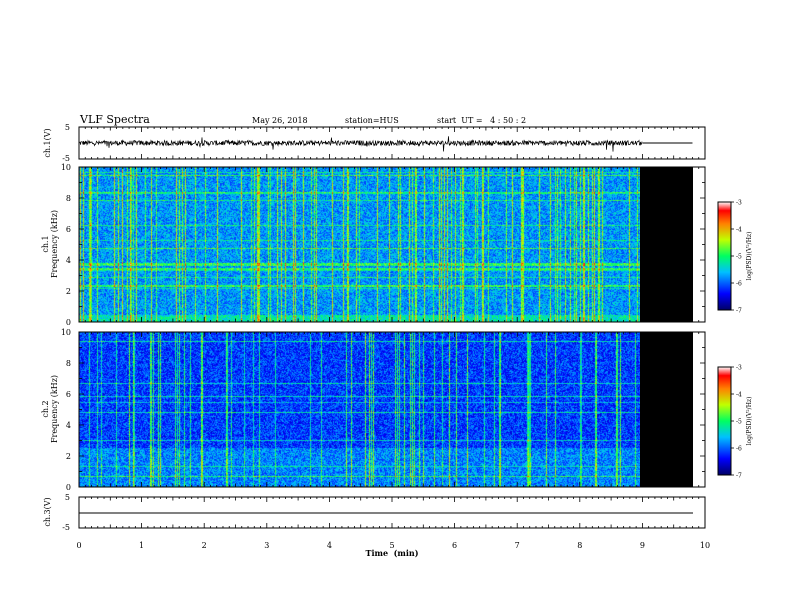 This screenshot has height=612, width=792. Describe the element at coordinates (481, 120) in the screenshot. I see `figure-start-time: start UT = 4 : 50 : 2` at that location.